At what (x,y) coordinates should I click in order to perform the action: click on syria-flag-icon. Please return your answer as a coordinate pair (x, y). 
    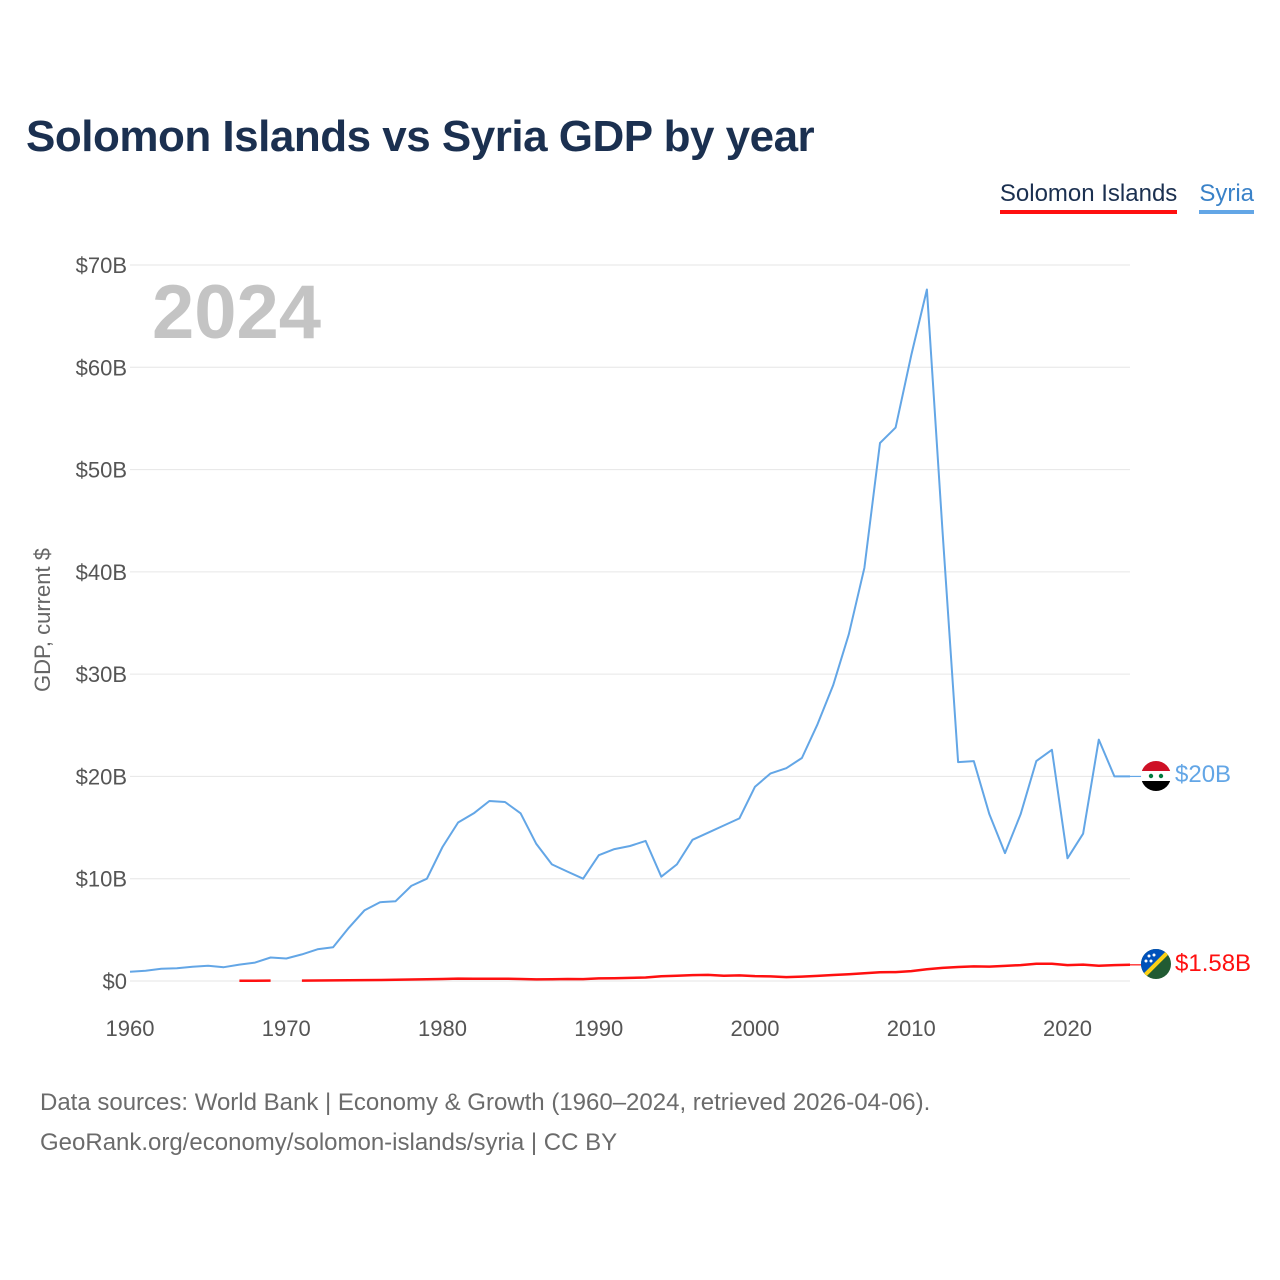
    Looking at the image, I should click on (1156, 776).